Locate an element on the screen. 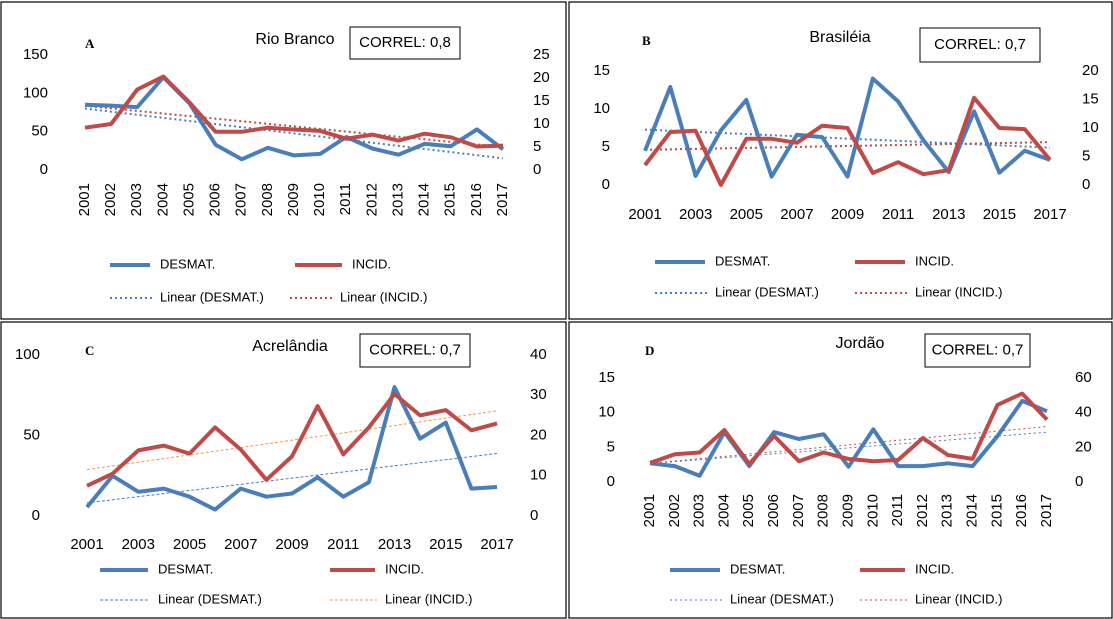 The height and width of the screenshot is (619, 1113). x-tick-label: 2006 is located at coordinates (215, 199).